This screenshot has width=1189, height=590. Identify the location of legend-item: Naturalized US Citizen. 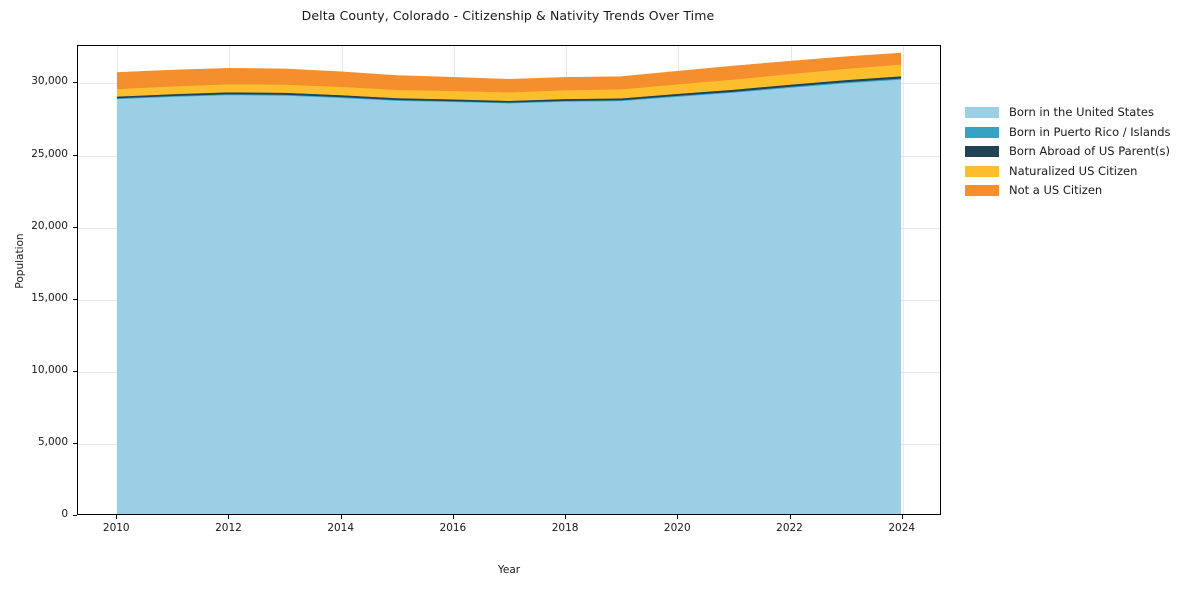
(1068, 172).